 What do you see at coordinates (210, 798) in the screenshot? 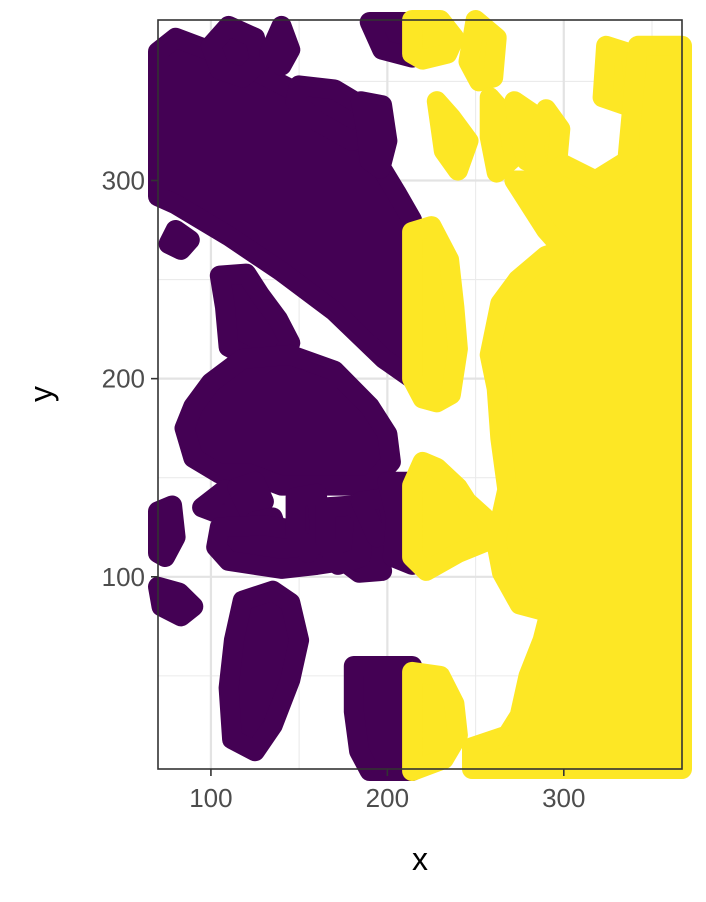
I see `x-tick-label: 100` at bounding box center [210, 798].